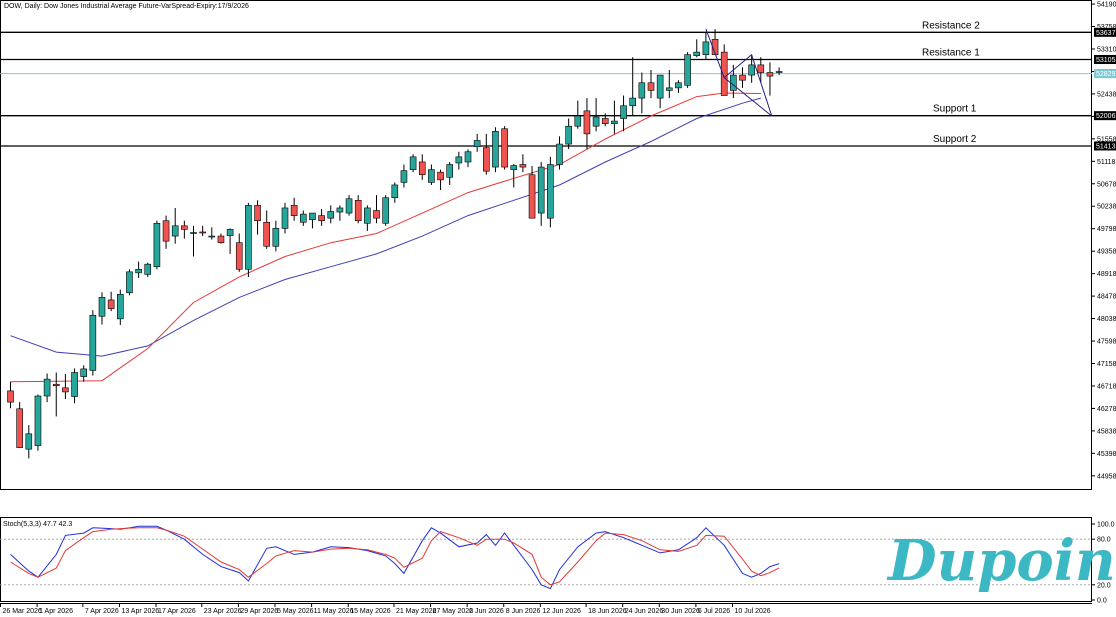  I want to click on price-tick-label: 48478, so click(1106, 297).